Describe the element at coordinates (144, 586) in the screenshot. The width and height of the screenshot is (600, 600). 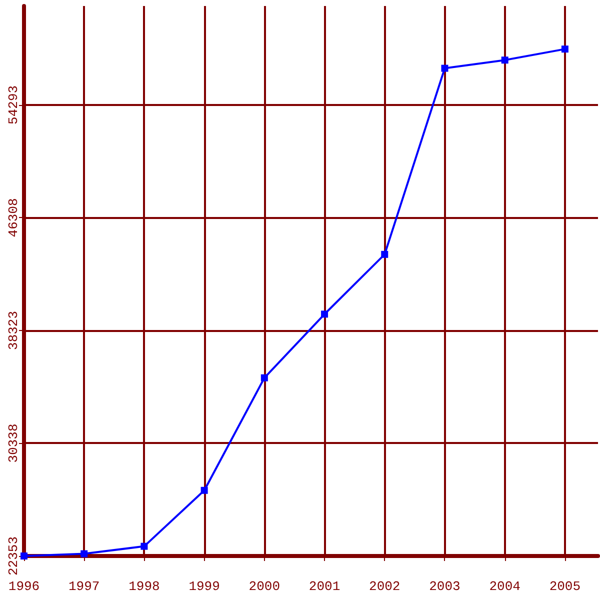
I see `x-tick-label: 1998` at that location.